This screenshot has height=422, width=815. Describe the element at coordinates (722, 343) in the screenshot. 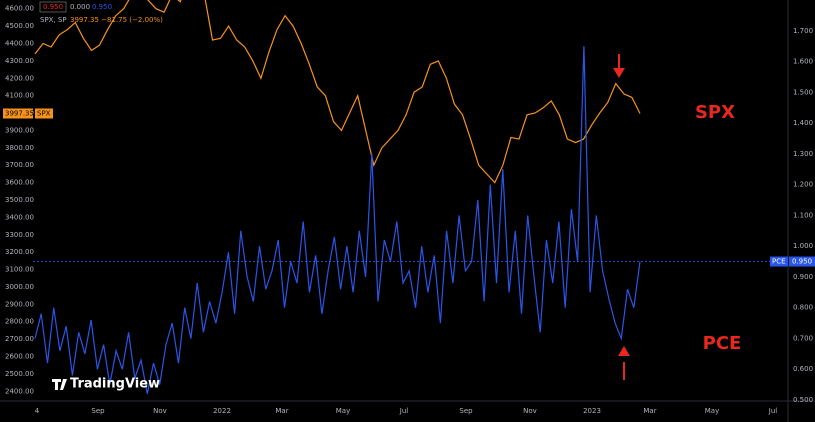

I see `pce-annotation: PCE` at that location.